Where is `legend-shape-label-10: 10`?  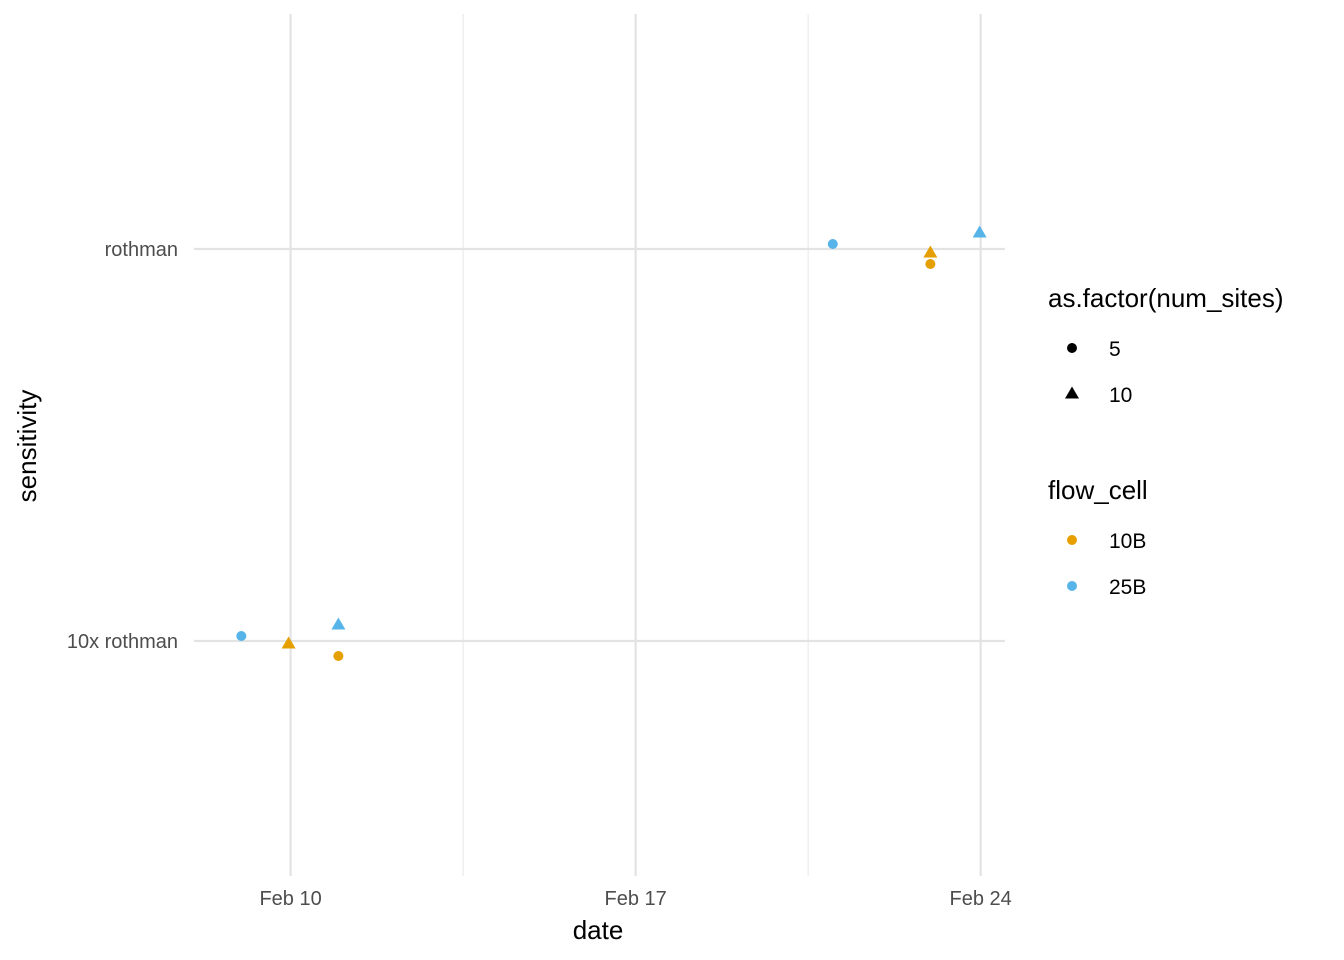 legend-shape-label-10: 10 is located at coordinates (1120, 395).